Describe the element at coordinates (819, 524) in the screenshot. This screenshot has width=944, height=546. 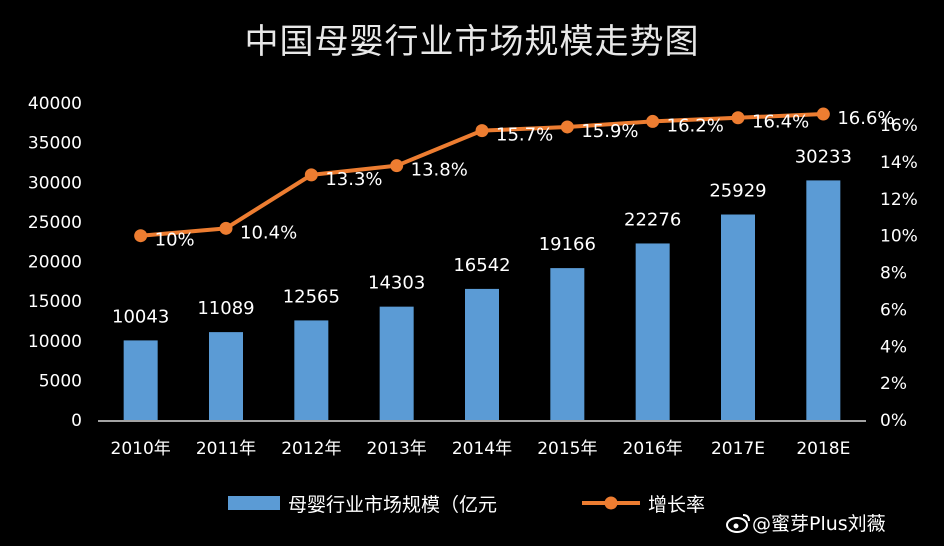
I see `watermark: @蜜芽Plus刘薇` at that location.